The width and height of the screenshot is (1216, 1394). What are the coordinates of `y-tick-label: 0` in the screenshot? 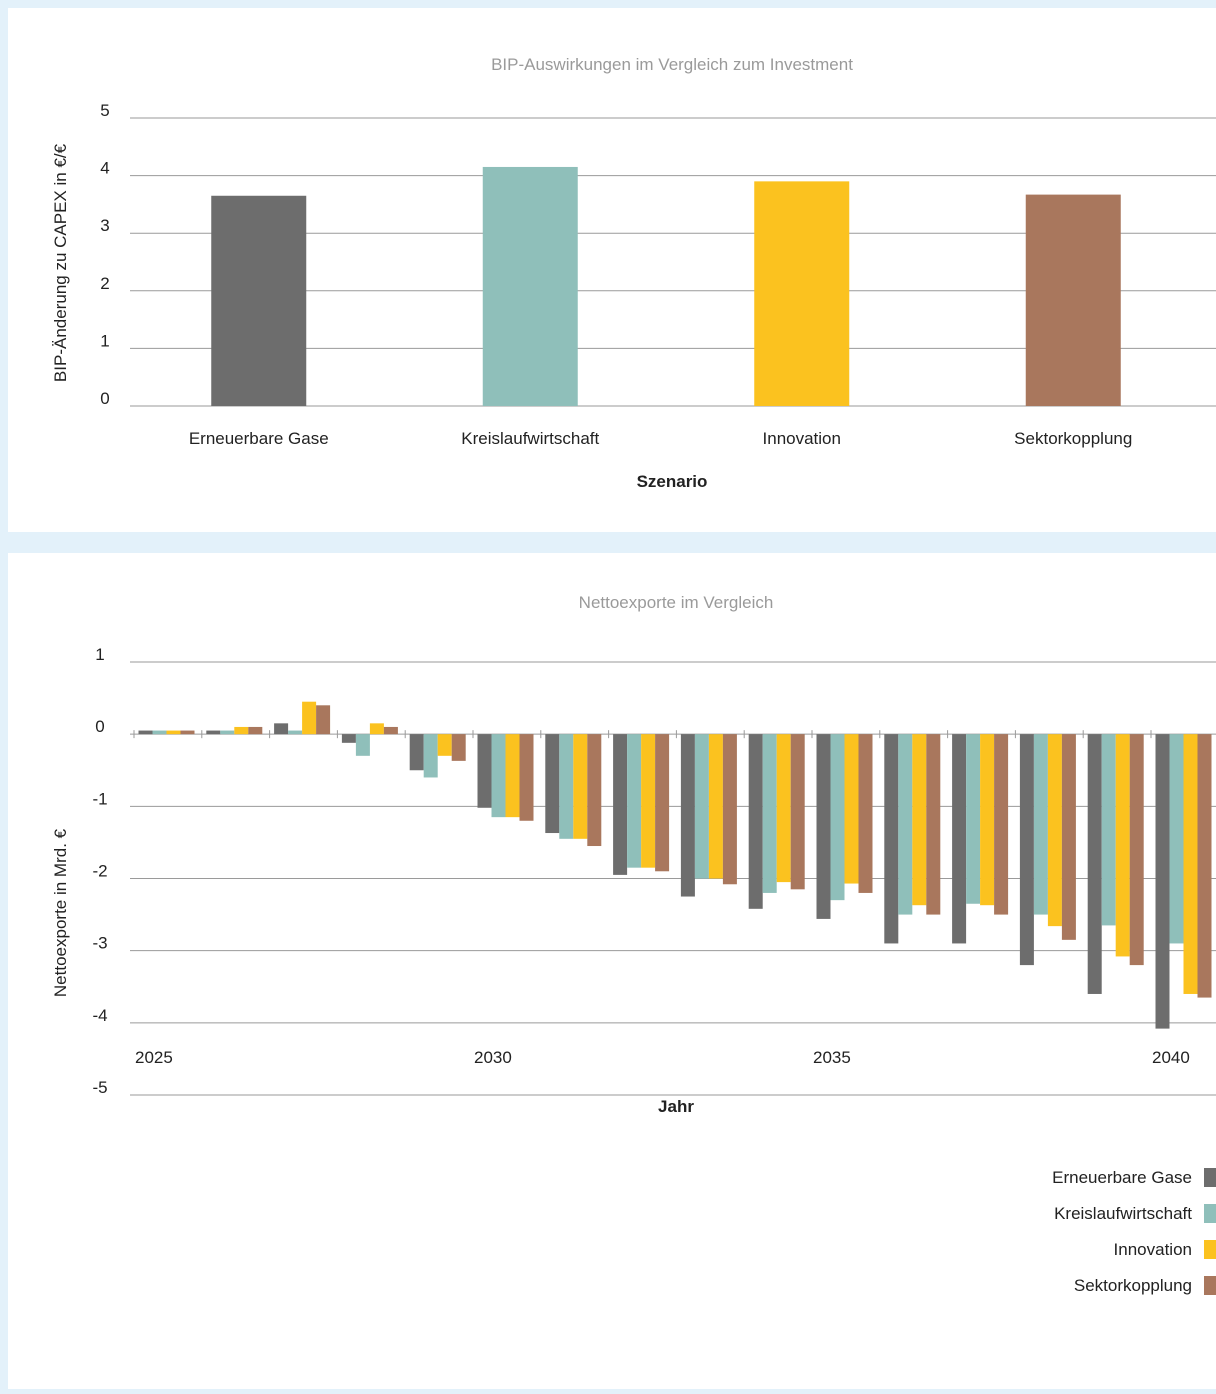 It's located at (104, 398).